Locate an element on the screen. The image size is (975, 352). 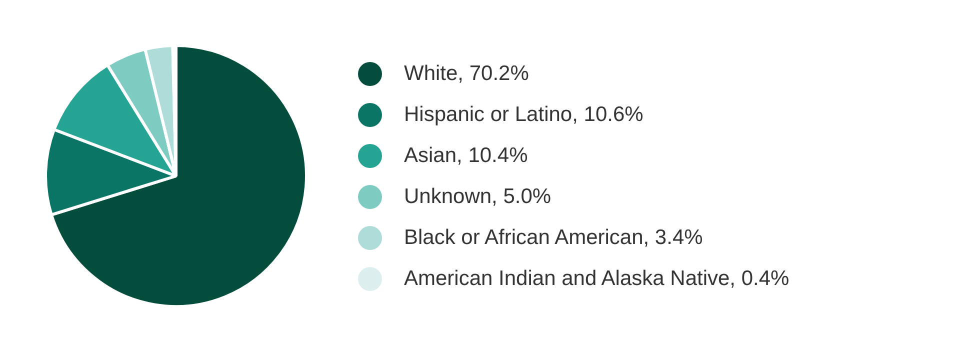
legend-label: Hispanic or Latino, 10.6% is located at coordinates (524, 114).